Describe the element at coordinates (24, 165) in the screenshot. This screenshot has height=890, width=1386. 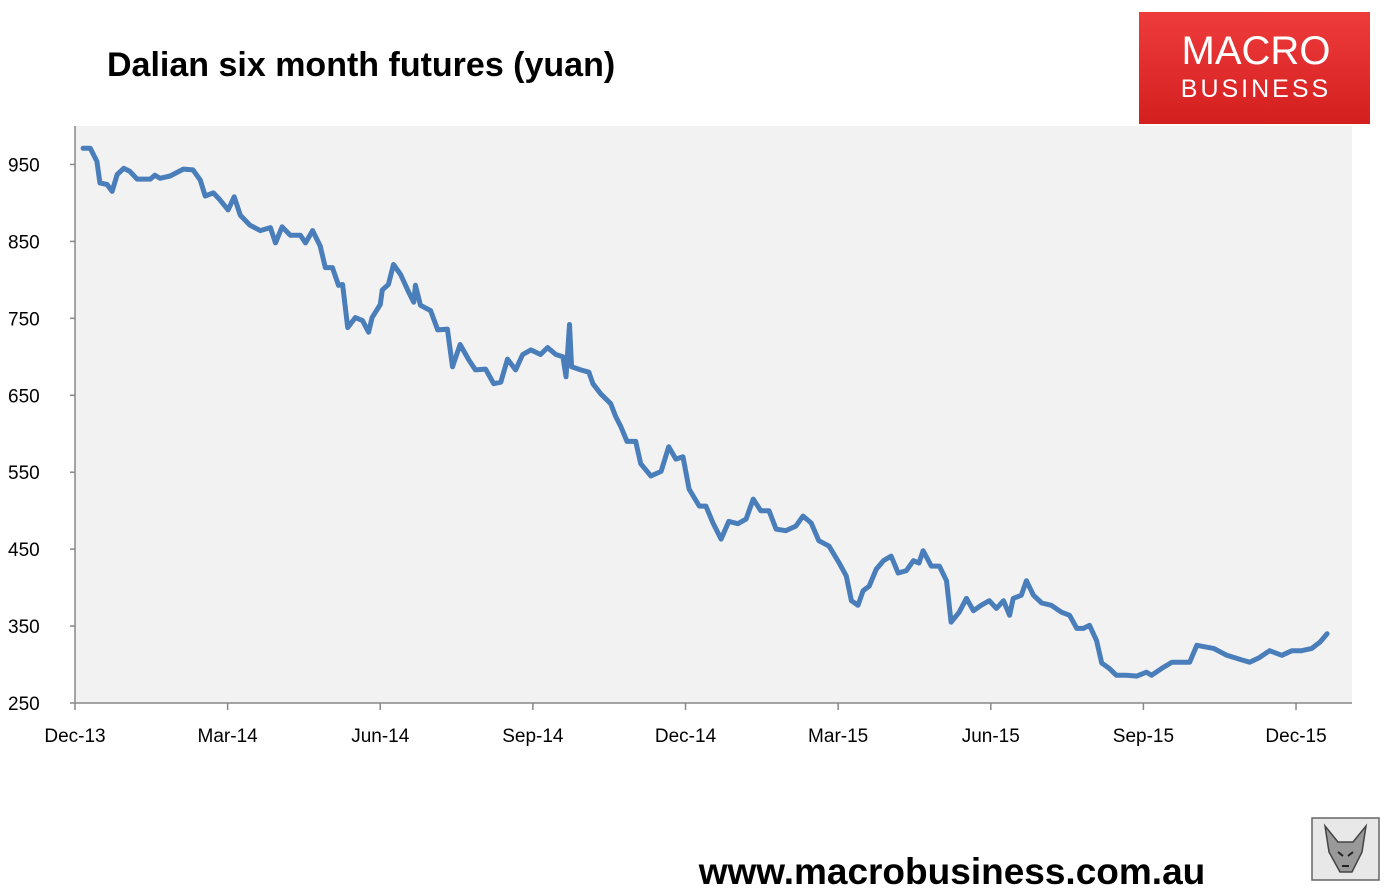
I see `y-tick-label: 950` at that location.